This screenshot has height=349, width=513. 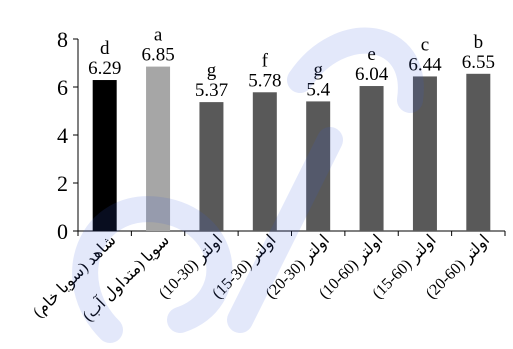 What do you see at coordinates (157, 55) in the screenshot?
I see `bar-value-label: 6.85` at bounding box center [157, 55].